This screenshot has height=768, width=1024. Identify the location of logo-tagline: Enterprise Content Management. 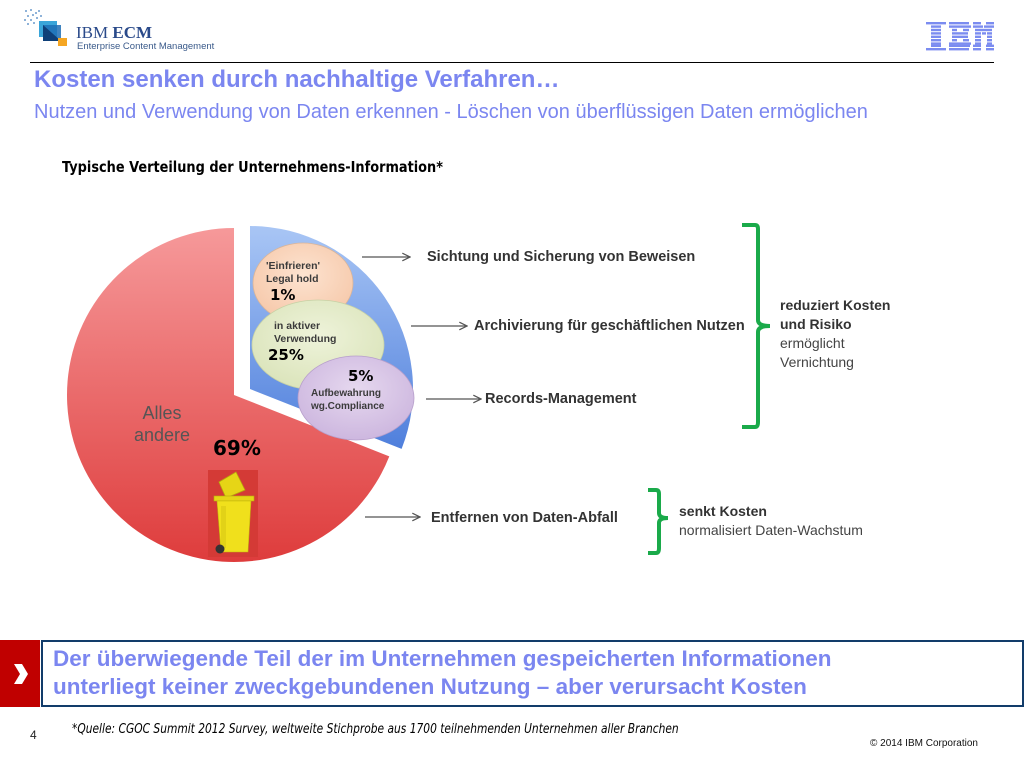
(146, 46).